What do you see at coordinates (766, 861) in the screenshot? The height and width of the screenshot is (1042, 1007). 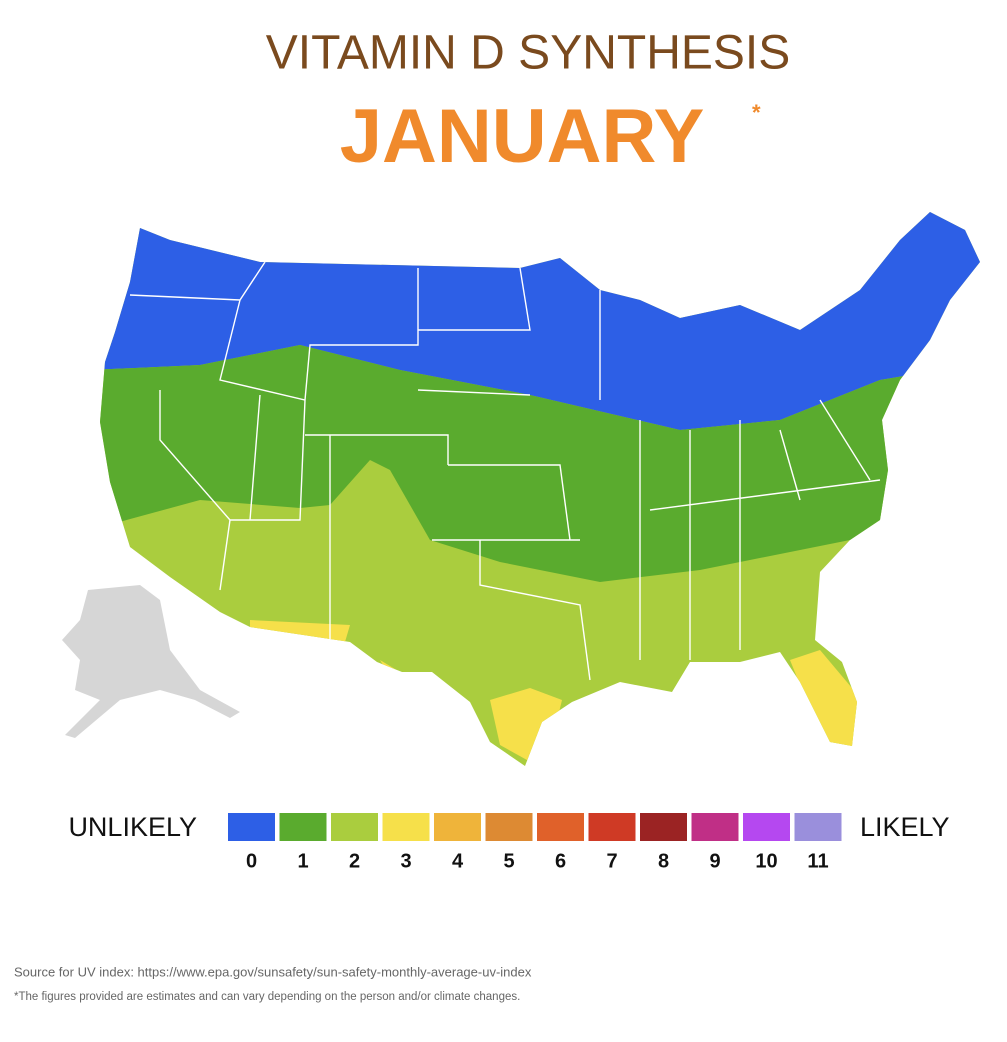 I see `legend-value: 10` at bounding box center [766, 861].